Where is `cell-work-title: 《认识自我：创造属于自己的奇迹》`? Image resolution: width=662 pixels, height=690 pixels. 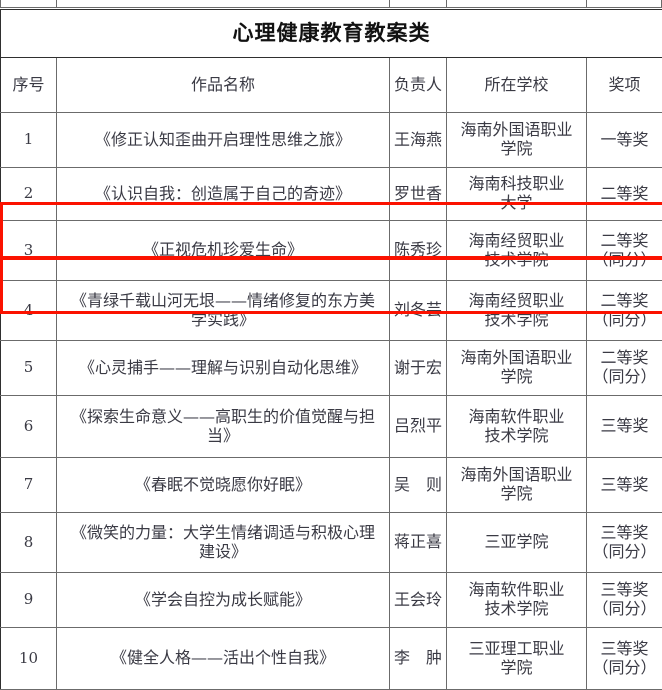 cell-work-title: 《认识自我：创造属于自己的奇迹》 is located at coordinates (223, 194).